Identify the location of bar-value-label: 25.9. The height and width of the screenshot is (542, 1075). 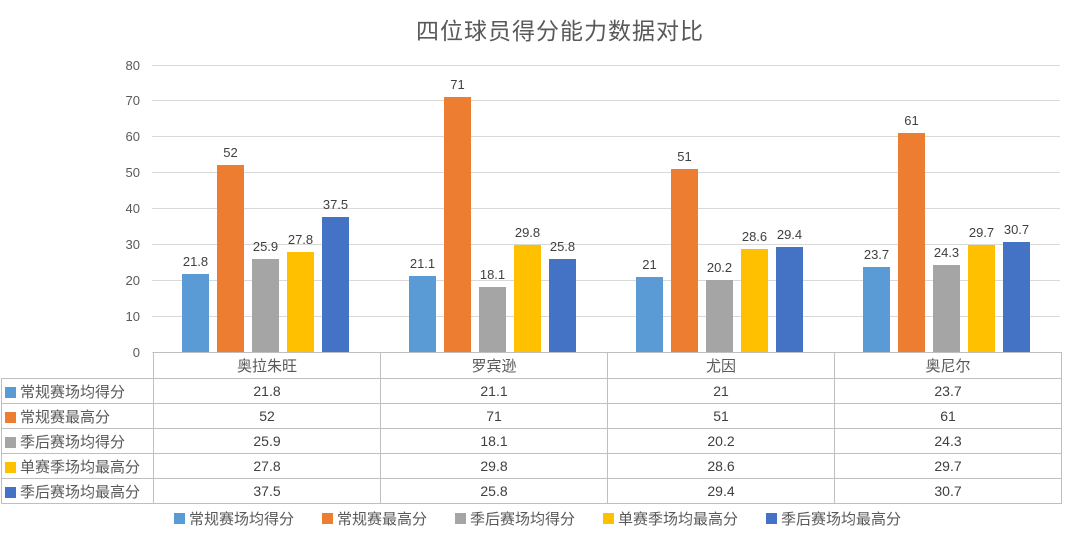
(265, 247).